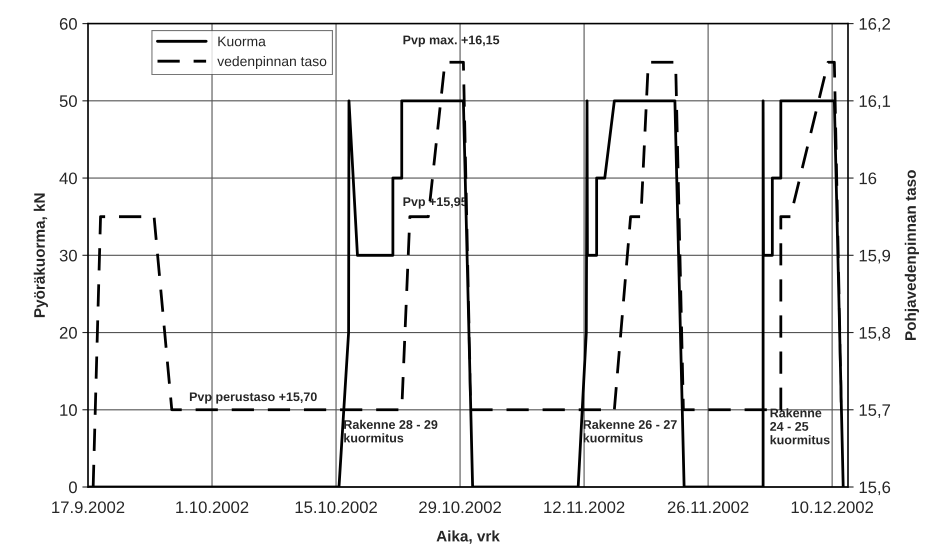  I want to click on y2-tick-label: 15,6, so click(875, 488).